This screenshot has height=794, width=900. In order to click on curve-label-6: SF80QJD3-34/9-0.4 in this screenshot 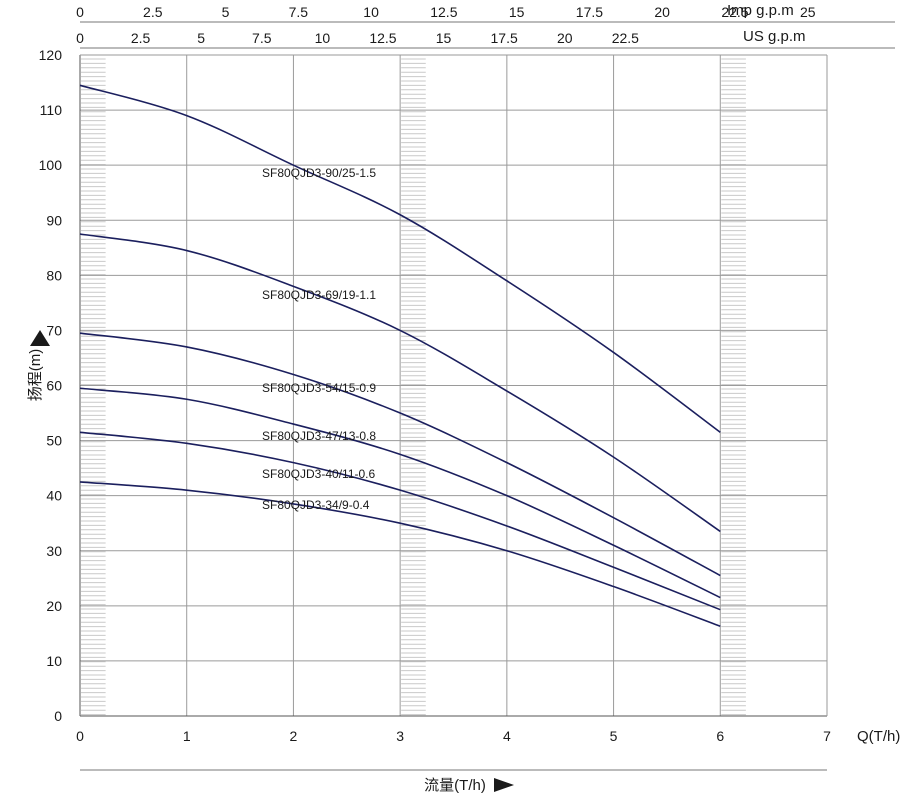, I will do `click(316, 505)`.